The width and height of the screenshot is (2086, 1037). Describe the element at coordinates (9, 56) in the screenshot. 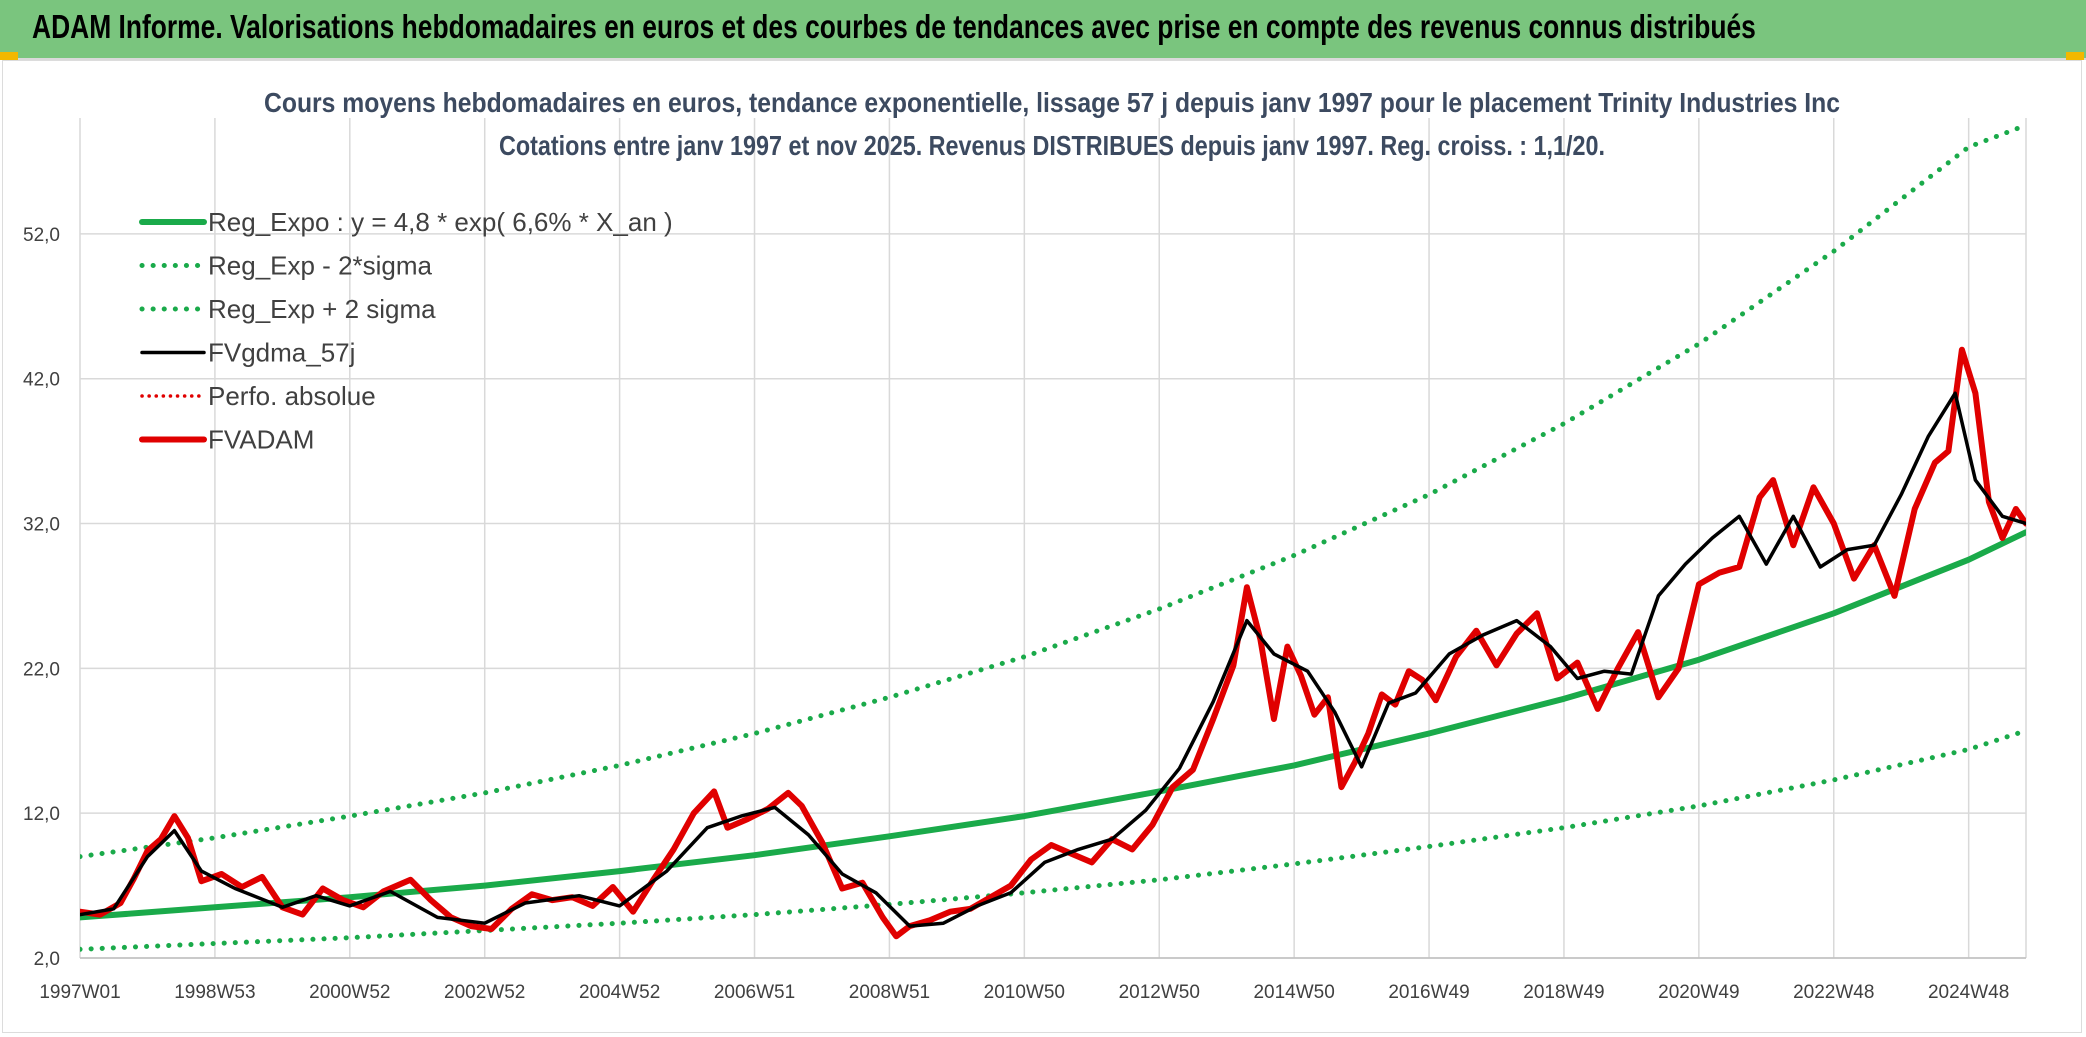

I see `corner-marker-top-left` at that location.